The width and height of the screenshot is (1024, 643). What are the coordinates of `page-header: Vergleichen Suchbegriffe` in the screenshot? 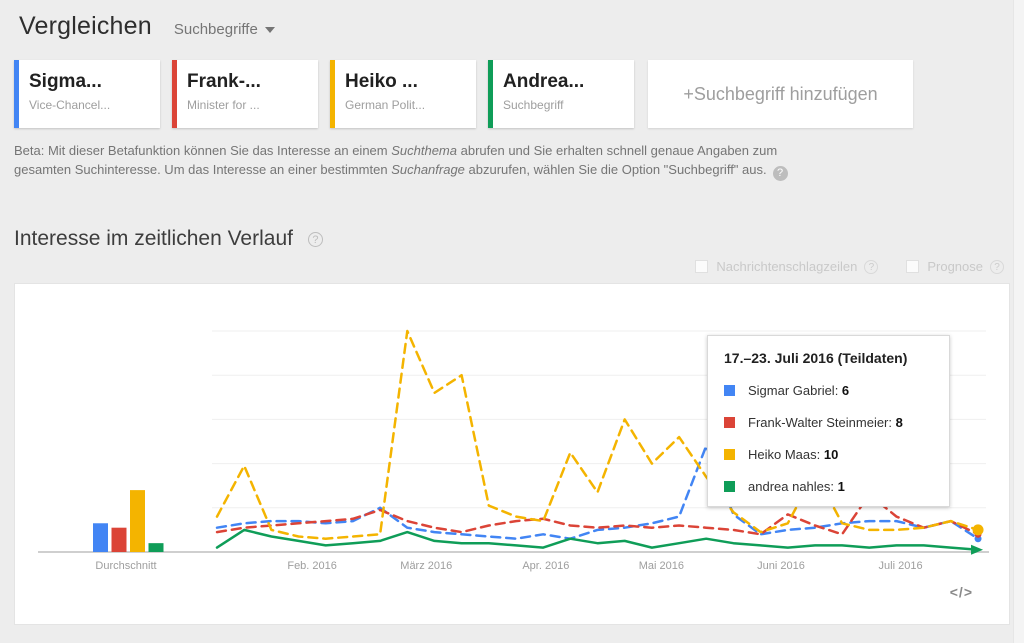 It's located at (147, 26).